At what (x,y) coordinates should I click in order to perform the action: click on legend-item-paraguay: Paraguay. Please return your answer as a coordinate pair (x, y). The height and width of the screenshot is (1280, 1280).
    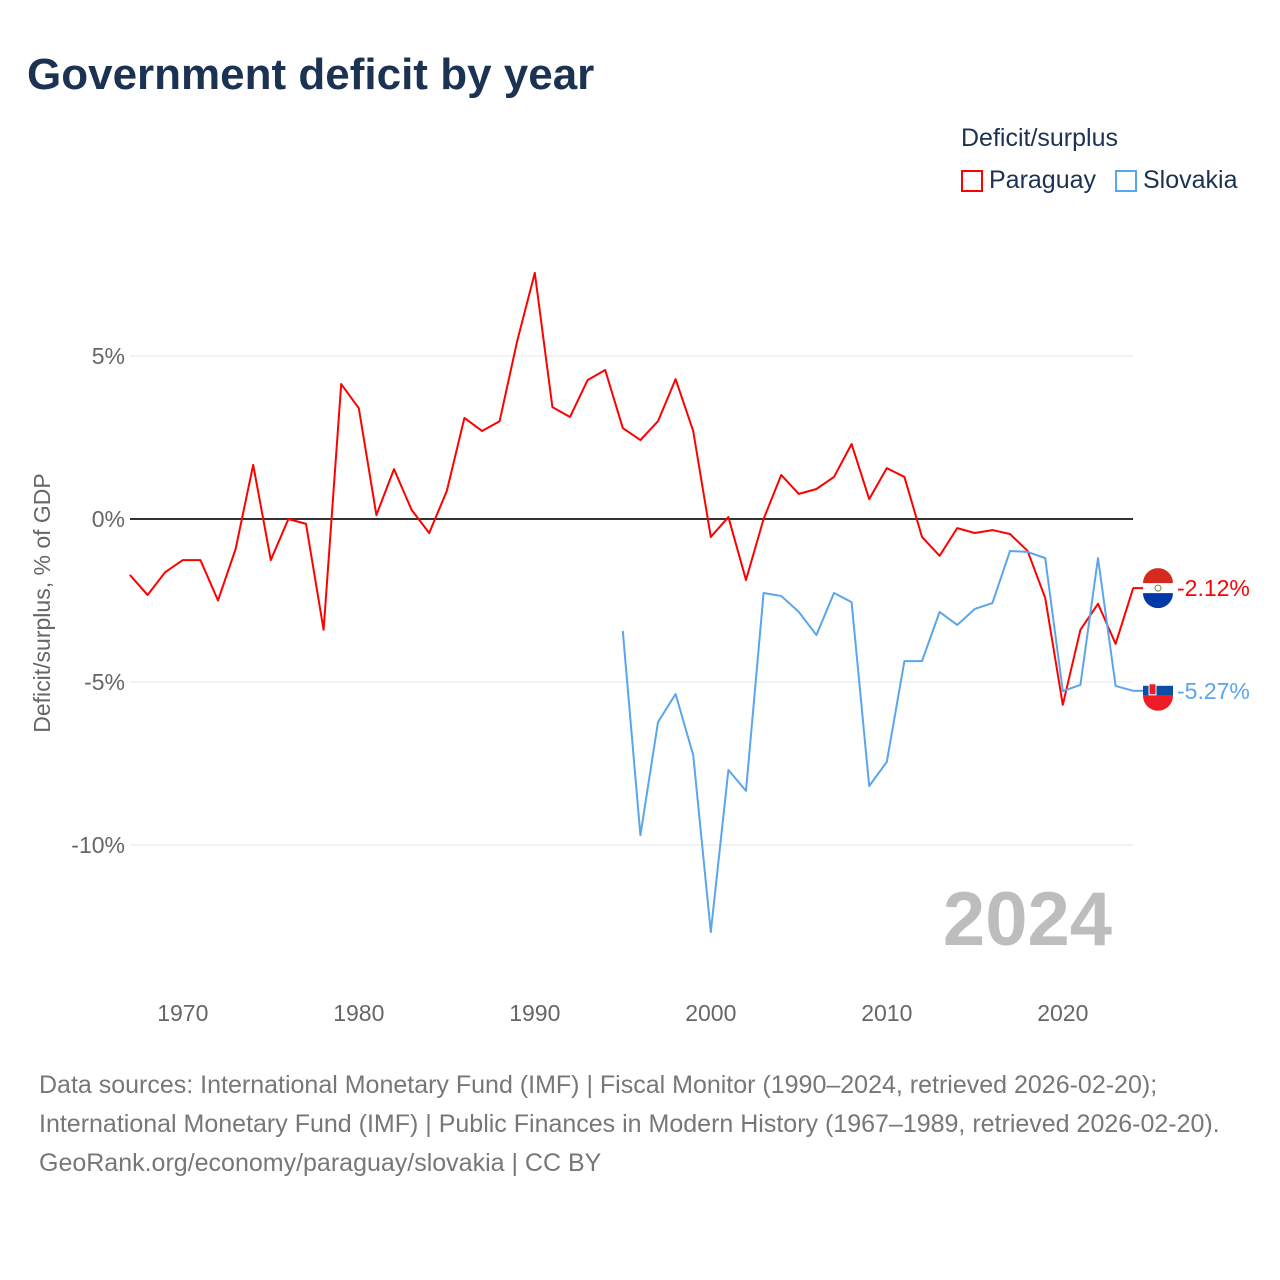
    Looking at the image, I should click on (1028, 180).